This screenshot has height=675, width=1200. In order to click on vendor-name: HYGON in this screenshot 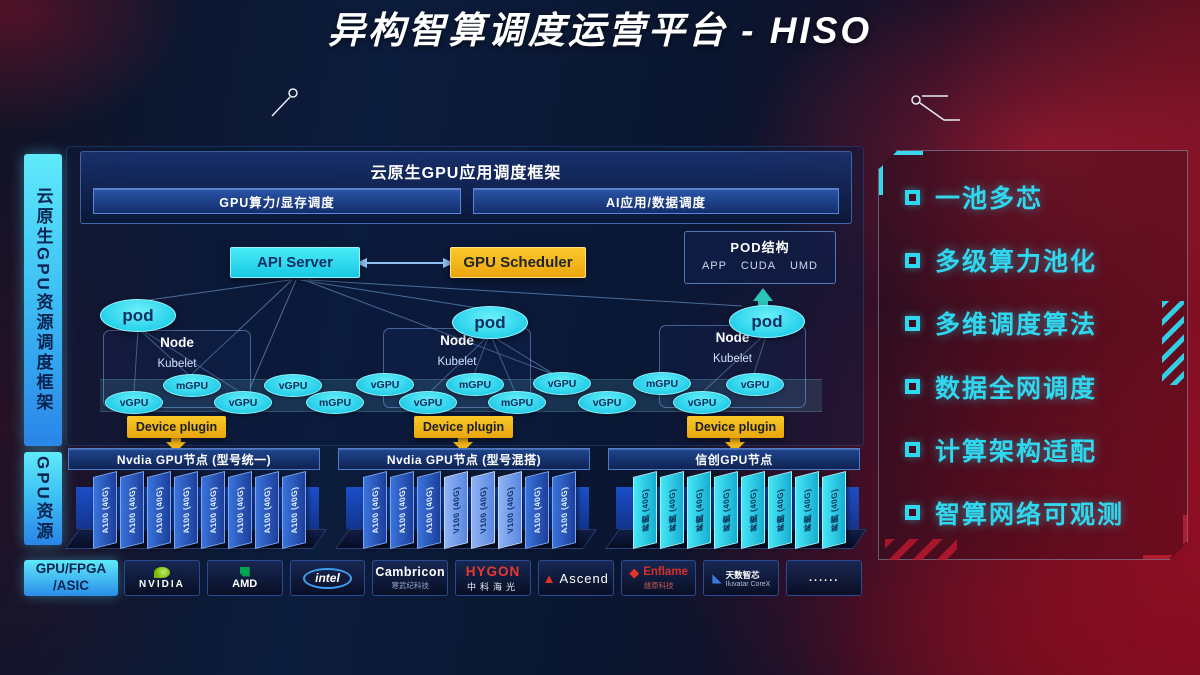, I will do `click(493, 571)`.